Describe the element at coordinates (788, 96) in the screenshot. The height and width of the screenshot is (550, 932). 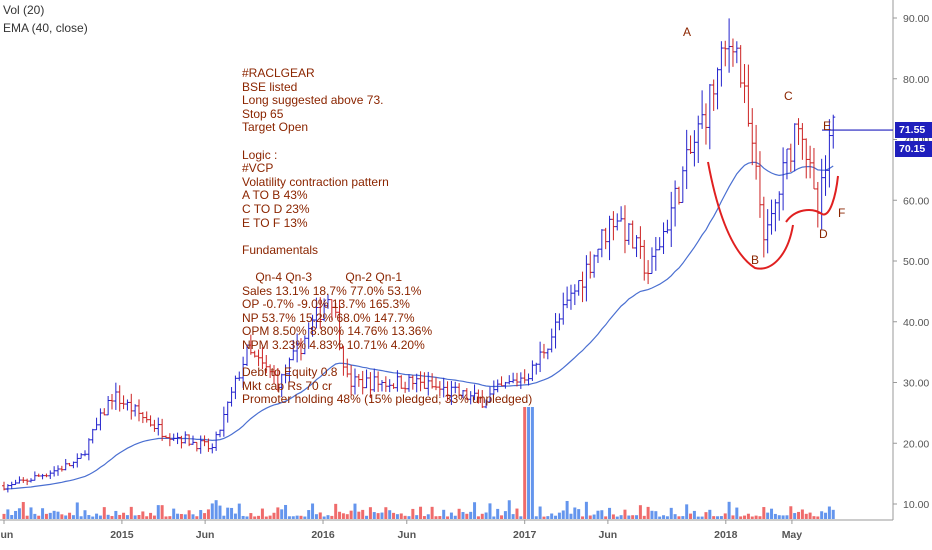
I see `pattern-point-label: C` at that location.